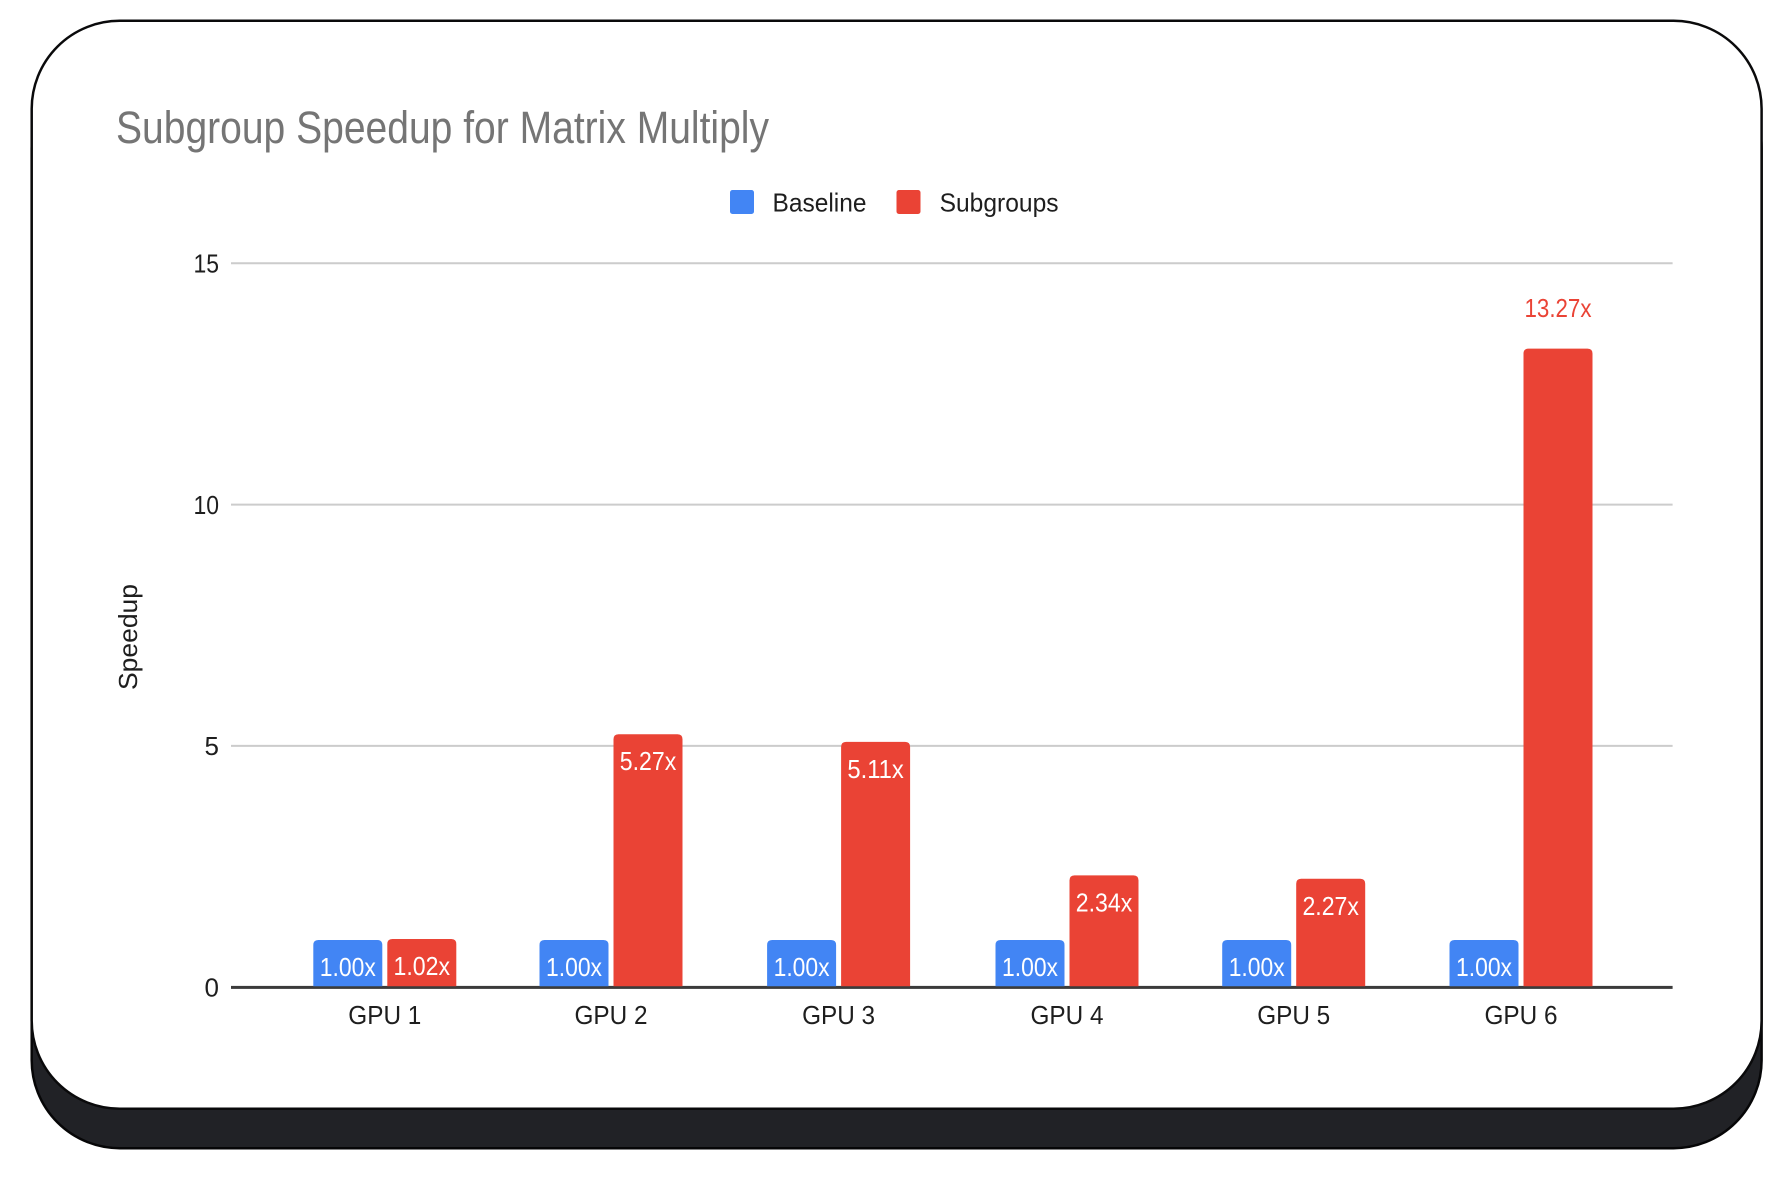 The height and width of the screenshot is (1182, 1790). I want to click on svg-text: 5.11x, so click(875, 769).